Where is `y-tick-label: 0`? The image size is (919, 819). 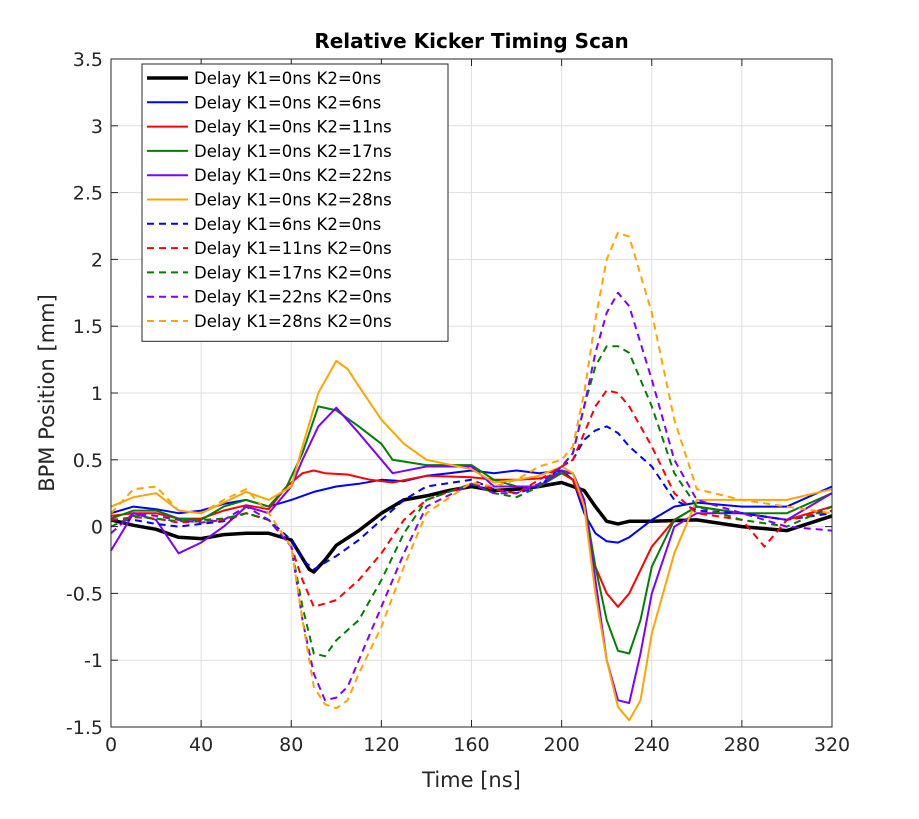 y-tick-label: 0 is located at coordinates (97, 528).